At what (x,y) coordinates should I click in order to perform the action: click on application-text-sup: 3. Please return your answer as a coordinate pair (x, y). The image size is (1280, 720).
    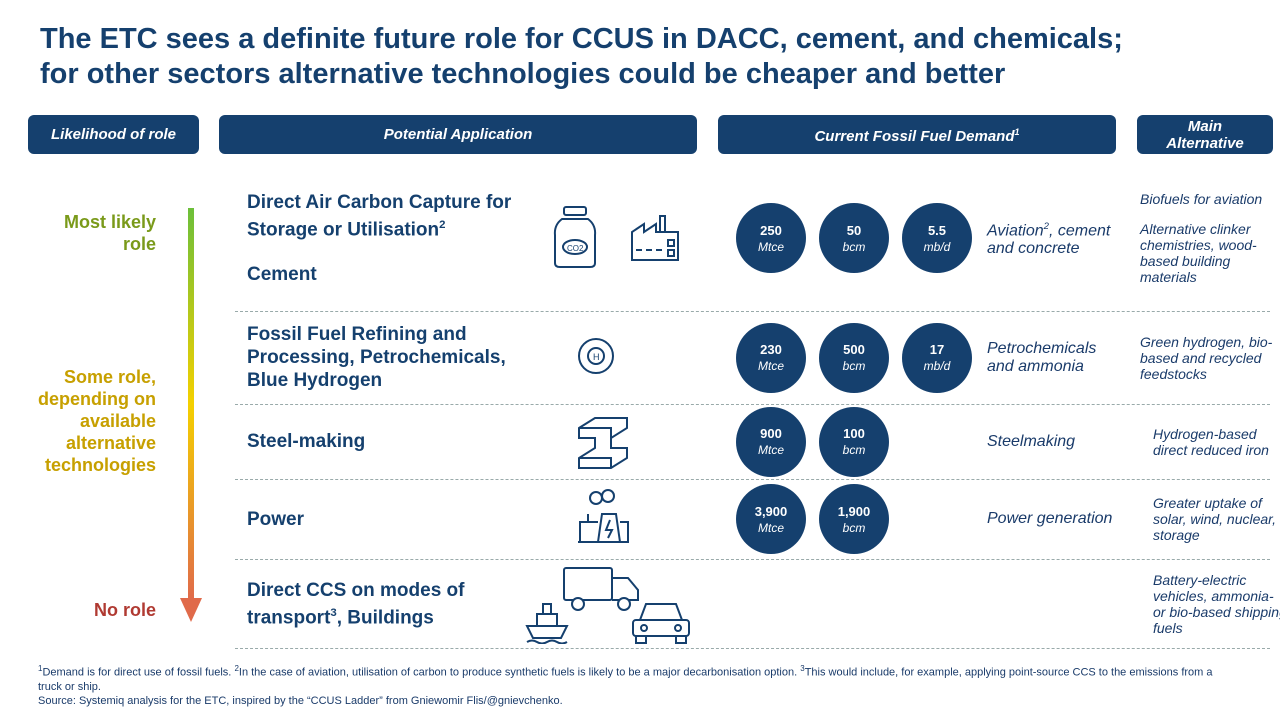
    Looking at the image, I should click on (333, 612).